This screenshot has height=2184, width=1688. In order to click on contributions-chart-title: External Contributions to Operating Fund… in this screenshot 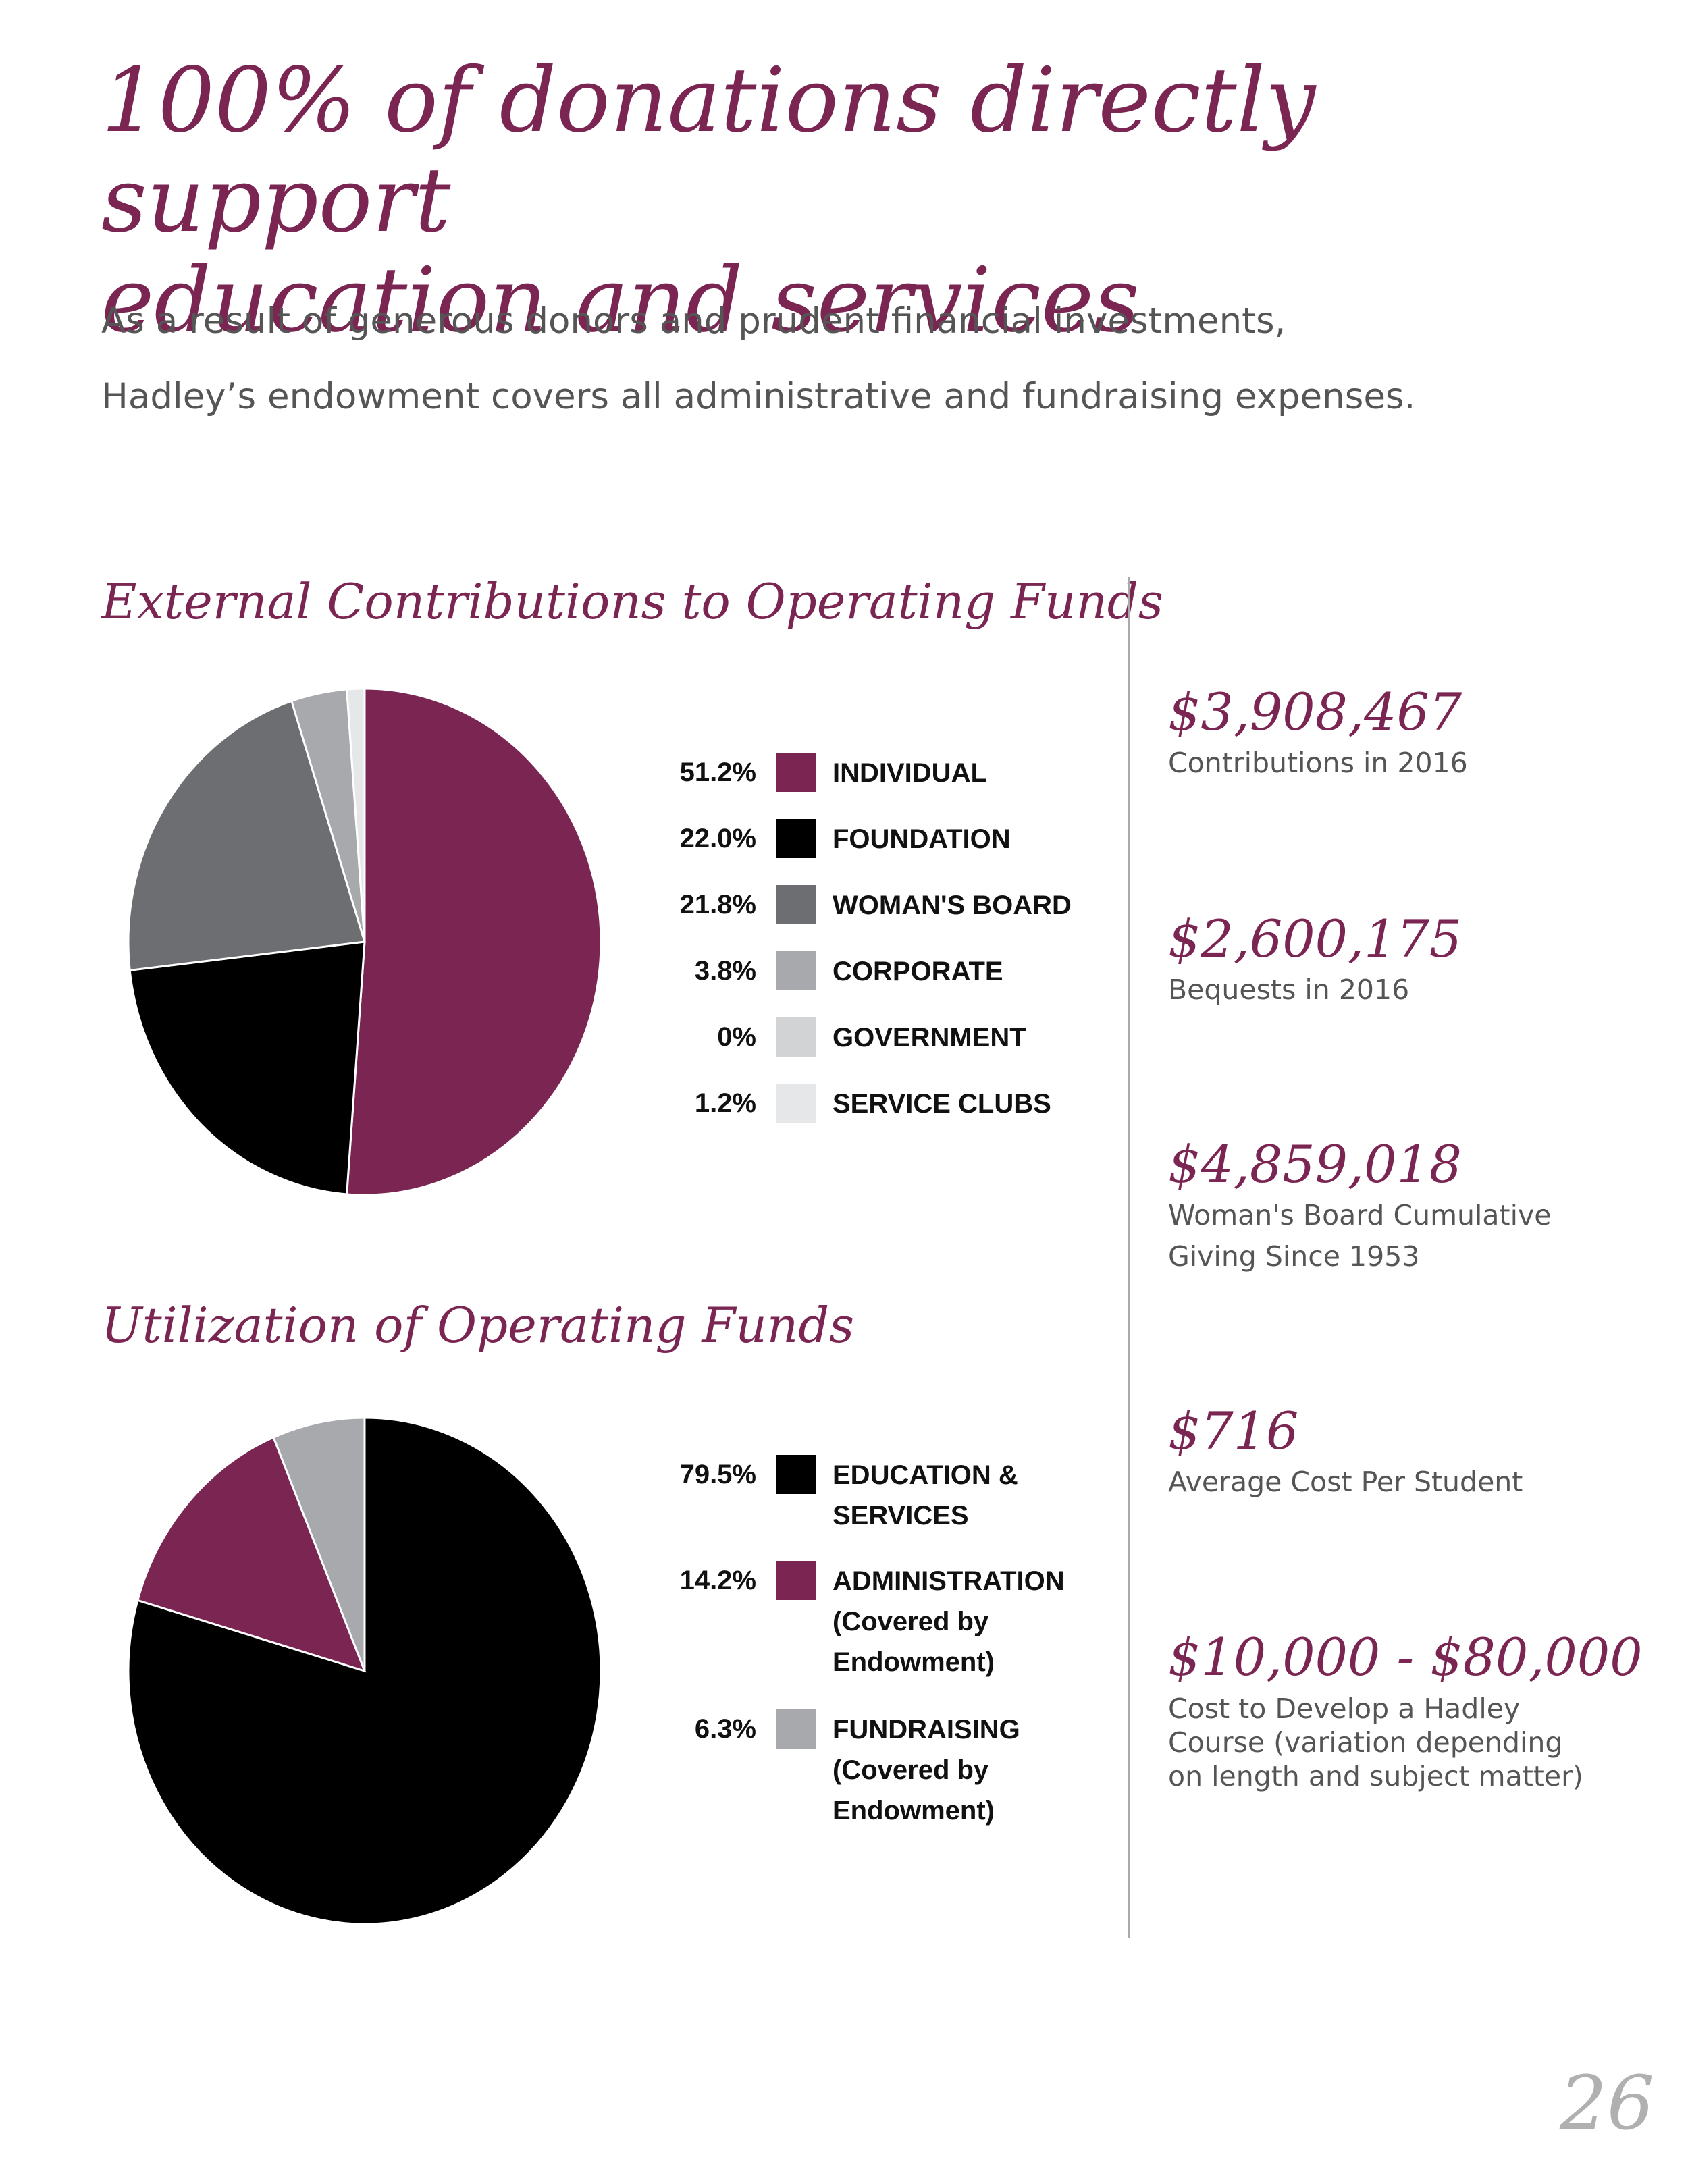, I will do `click(632, 601)`.